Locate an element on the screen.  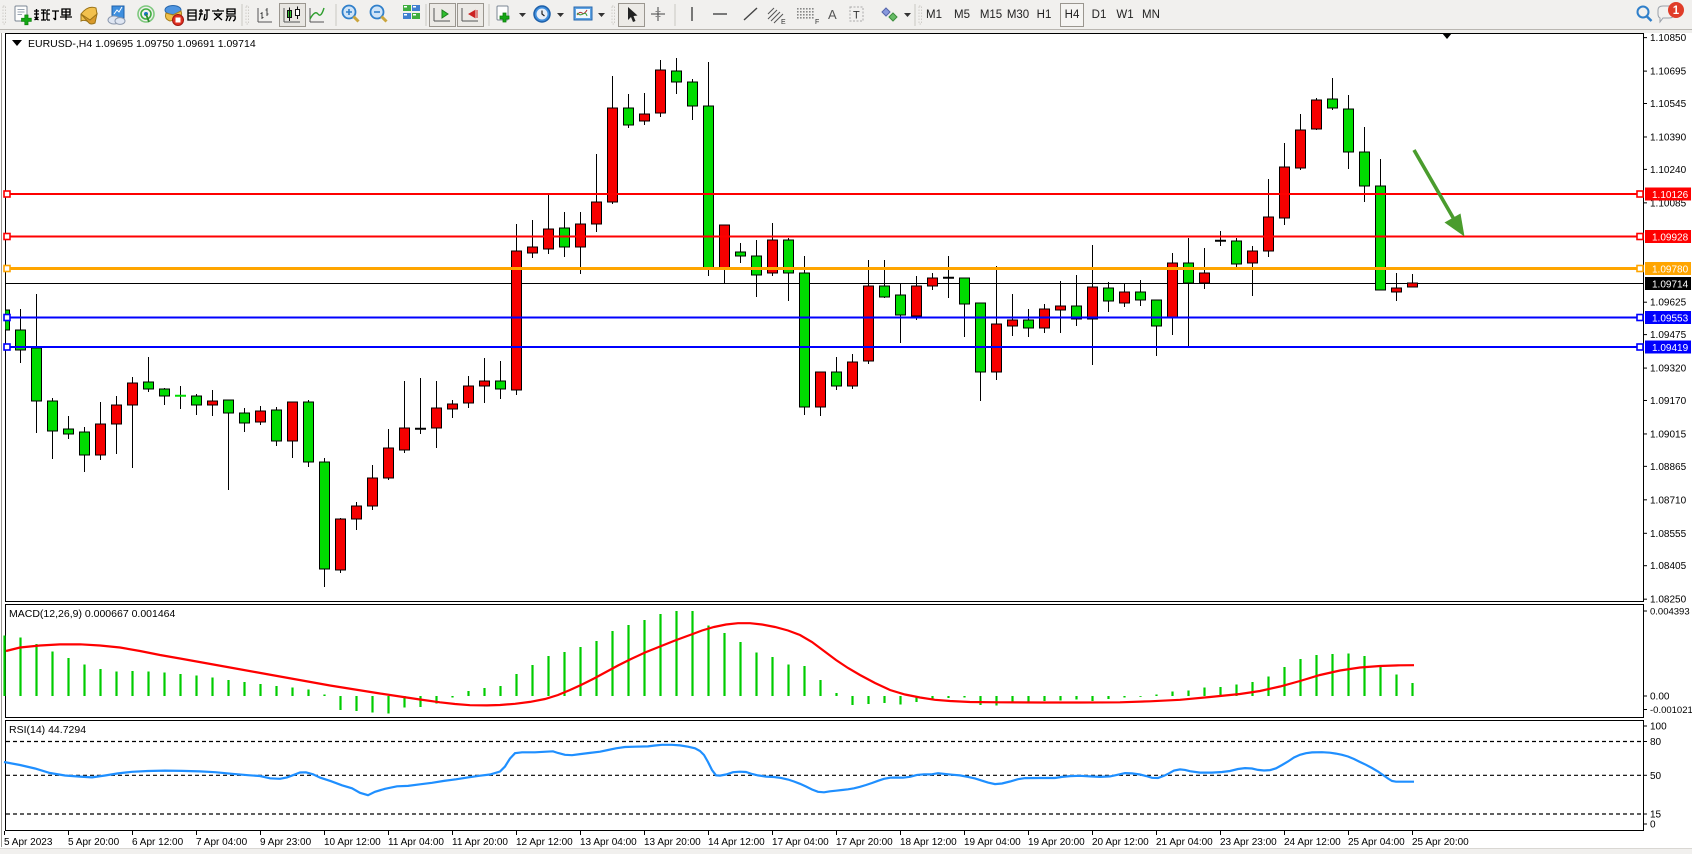
svg-text: 1.10390 is located at coordinates (1668, 137).